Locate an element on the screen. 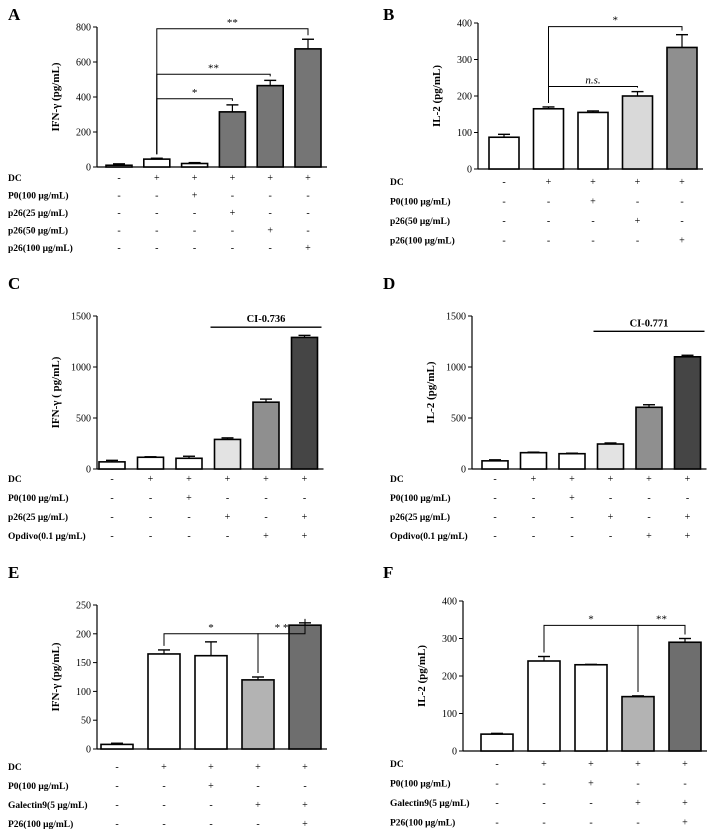  condition-label: Galectin9(5 μg/mL) is located at coordinates (48, 805).